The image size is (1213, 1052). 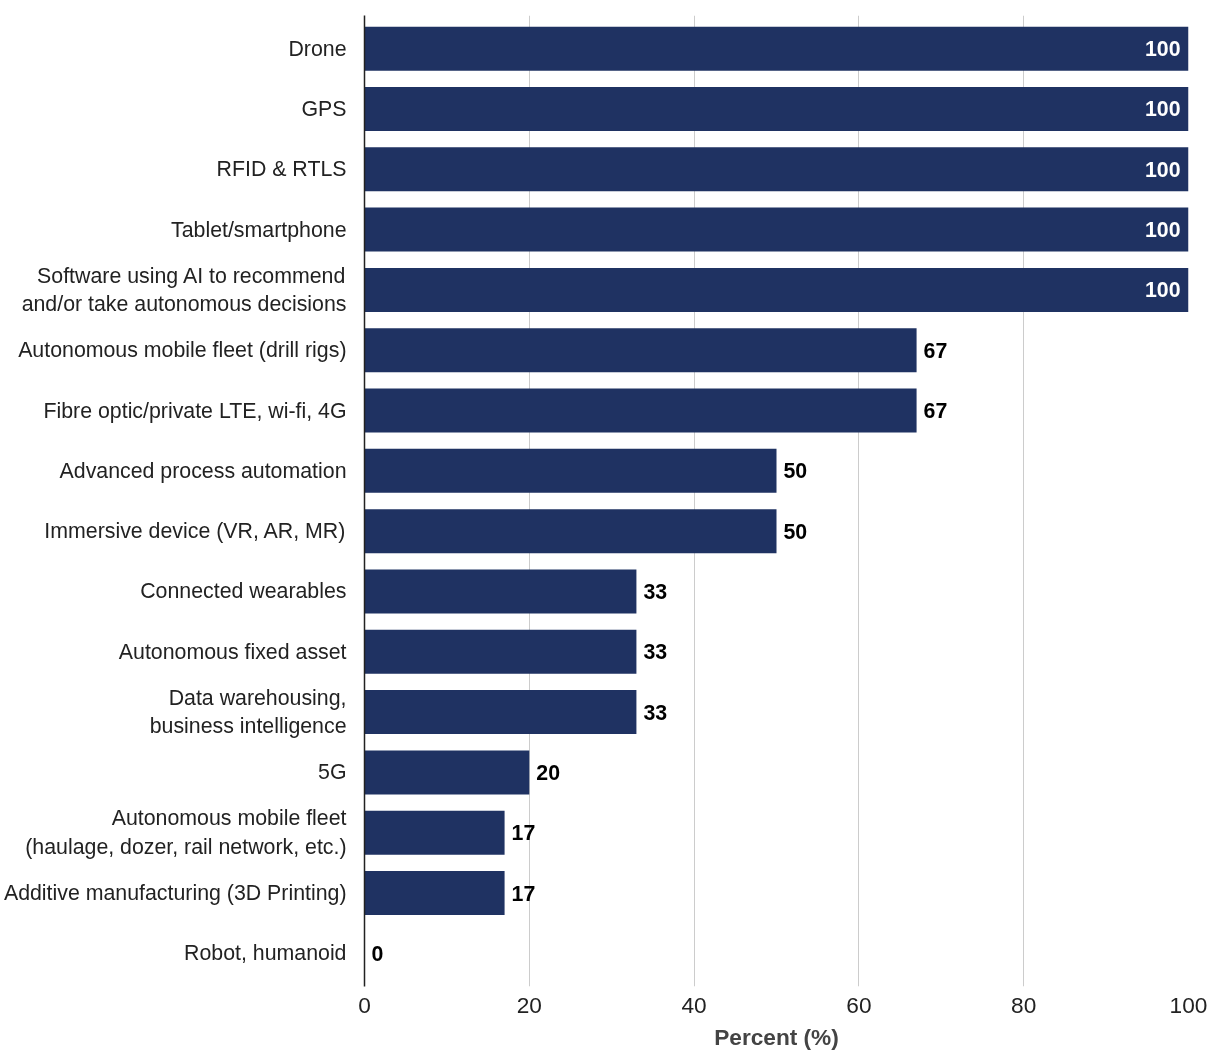 What do you see at coordinates (324, 108) in the screenshot?
I see `y-tick-label: GPS` at bounding box center [324, 108].